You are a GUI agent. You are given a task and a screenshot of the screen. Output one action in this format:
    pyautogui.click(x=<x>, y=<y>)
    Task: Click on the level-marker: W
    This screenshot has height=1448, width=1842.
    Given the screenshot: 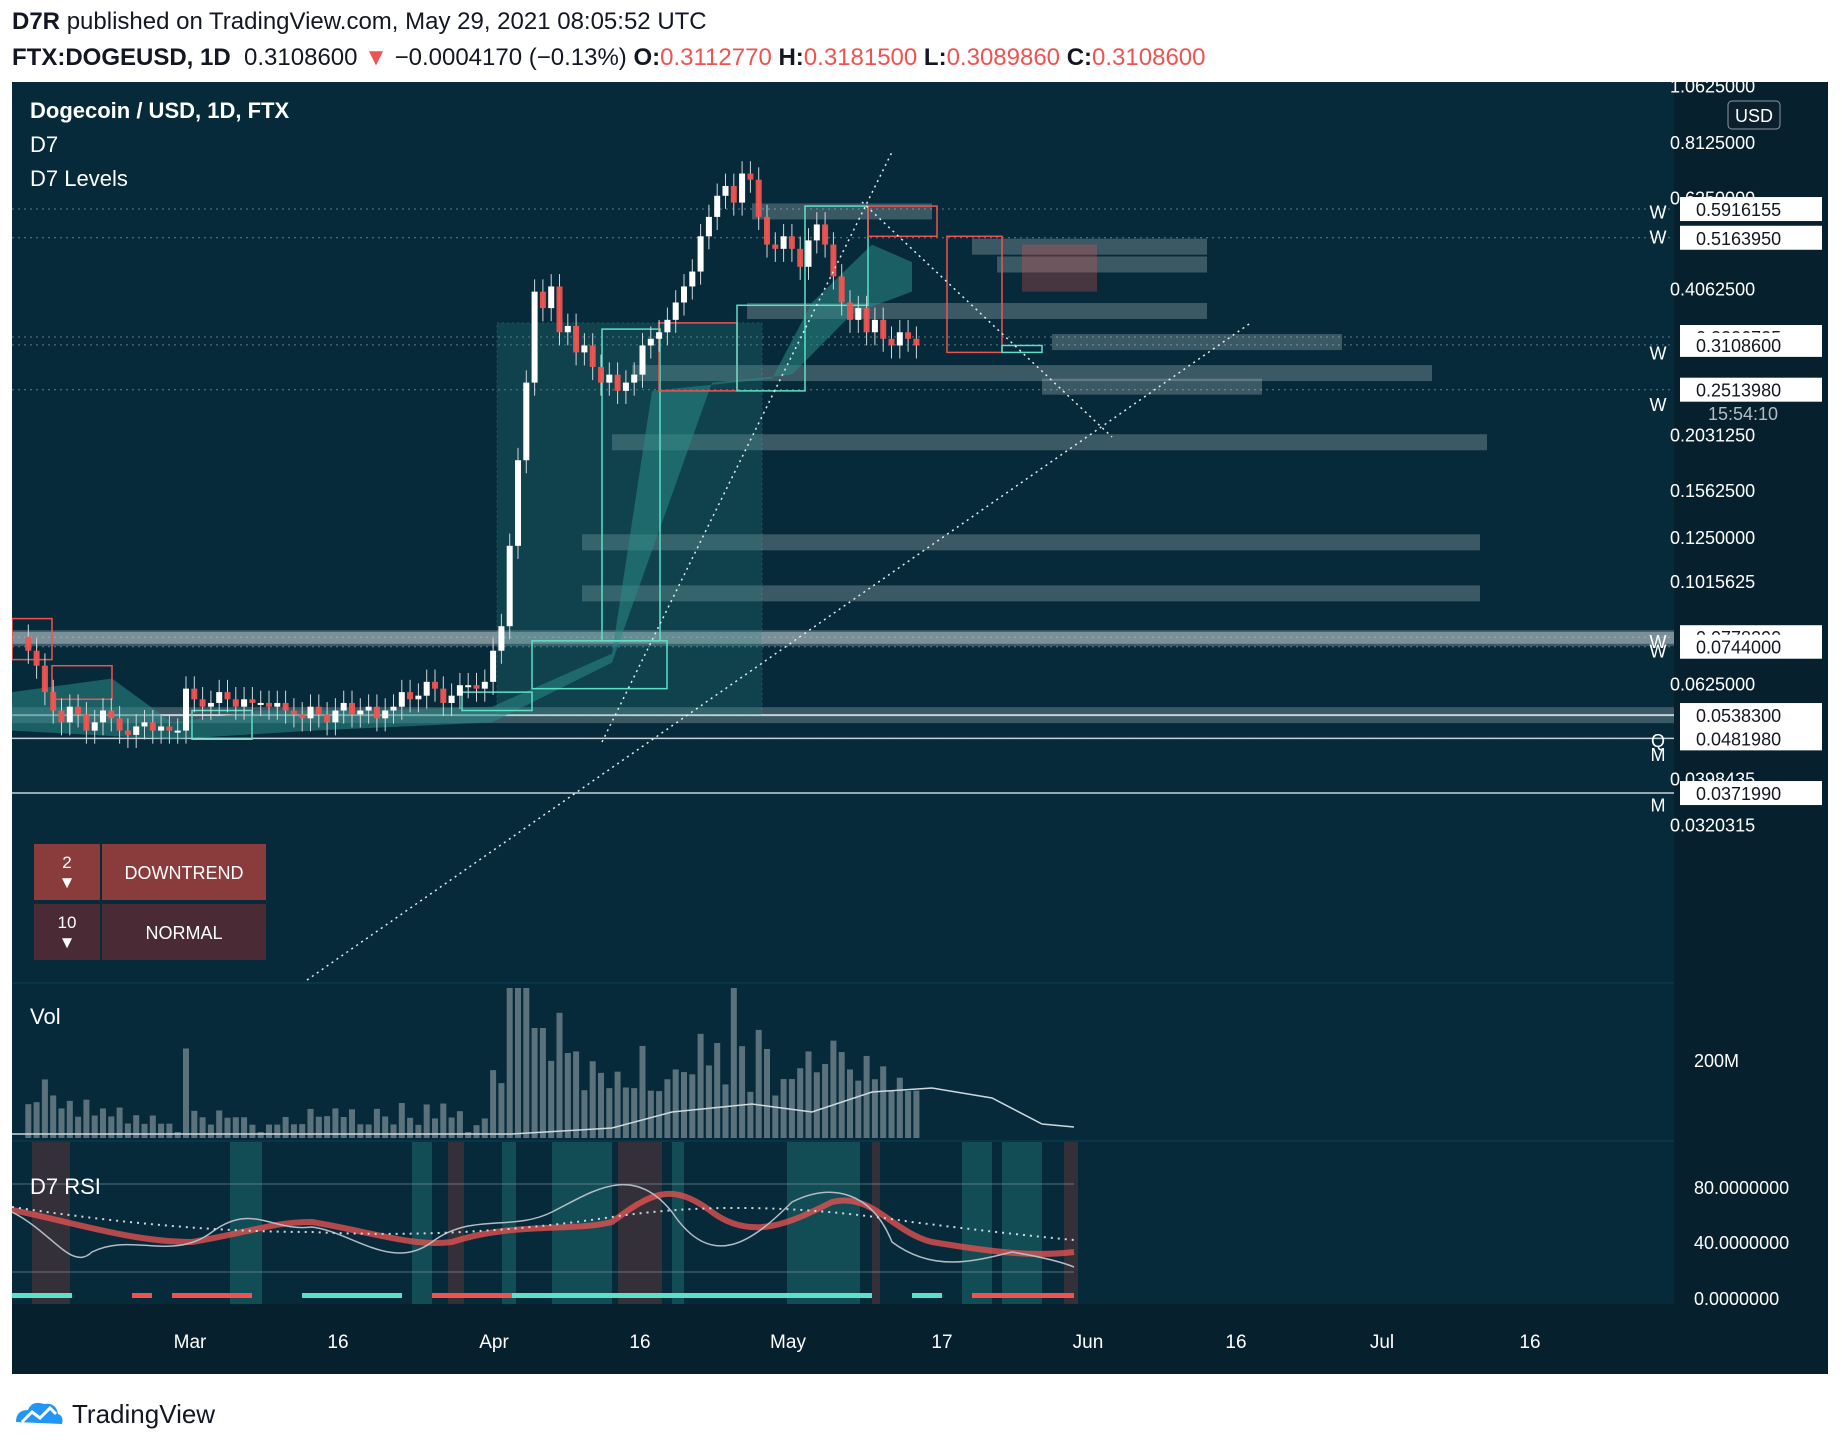 What is the action you would take?
    pyautogui.click(x=1658, y=212)
    